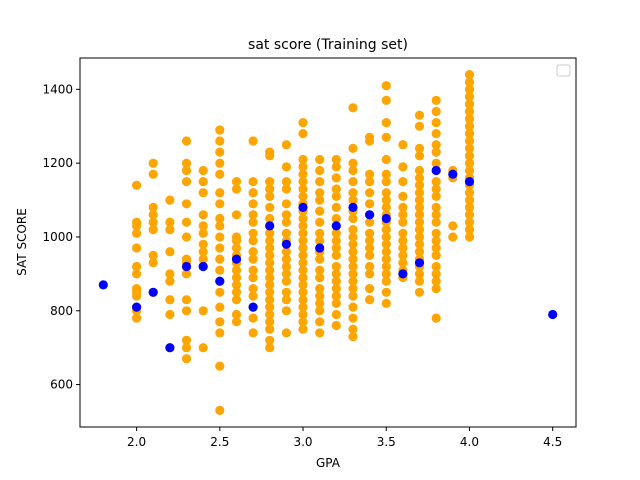 This screenshot has height=480, width=640. What do you see at coordinates (469, 442) in the screenshot?
I see `x-tick-label-4: 4.0` at bounding box center [469, 442].